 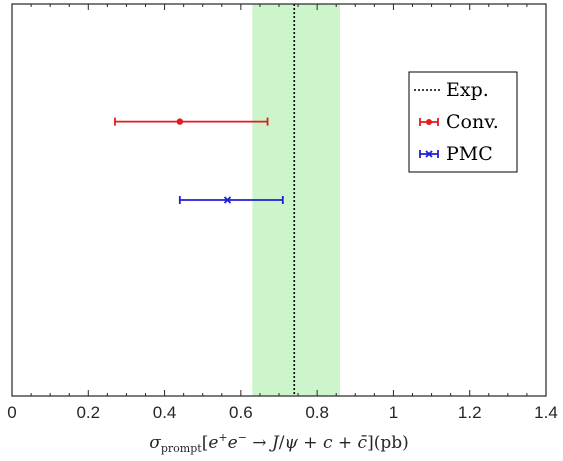 I want to click on series-conv, so click(x=191, y=121).